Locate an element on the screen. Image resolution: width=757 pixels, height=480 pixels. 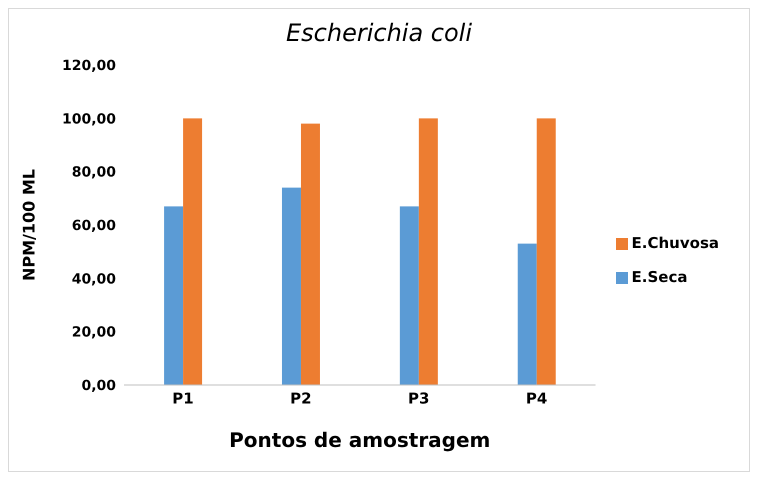
y-tick-label: 60,00 is located at coordinates (94, 226).